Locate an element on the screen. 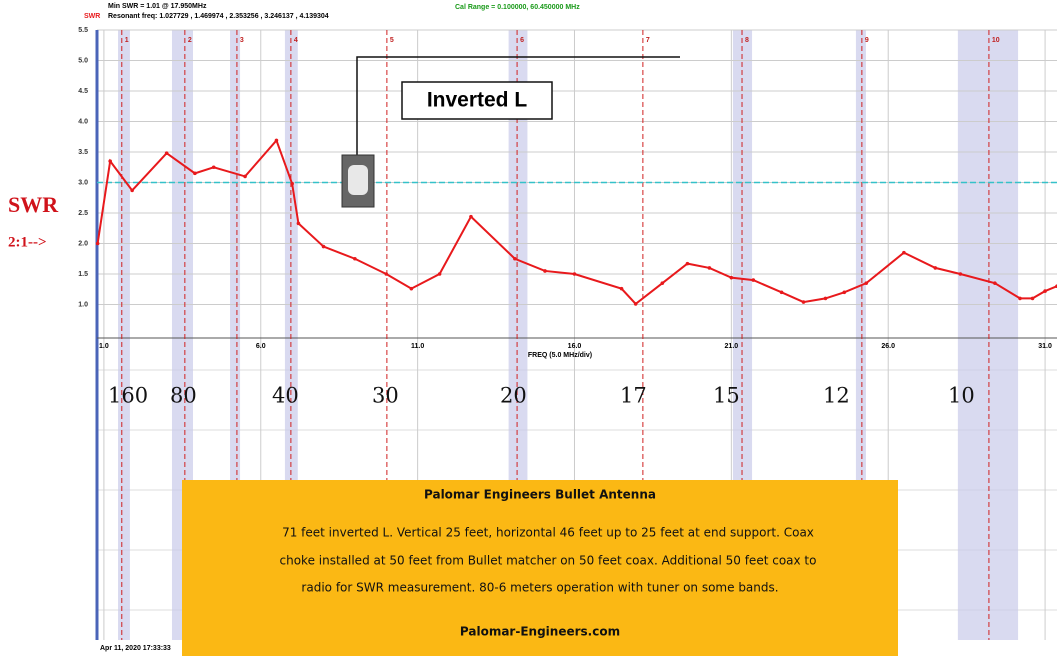  y-tick-label: 3.5 is located at coordinates (83, 152).